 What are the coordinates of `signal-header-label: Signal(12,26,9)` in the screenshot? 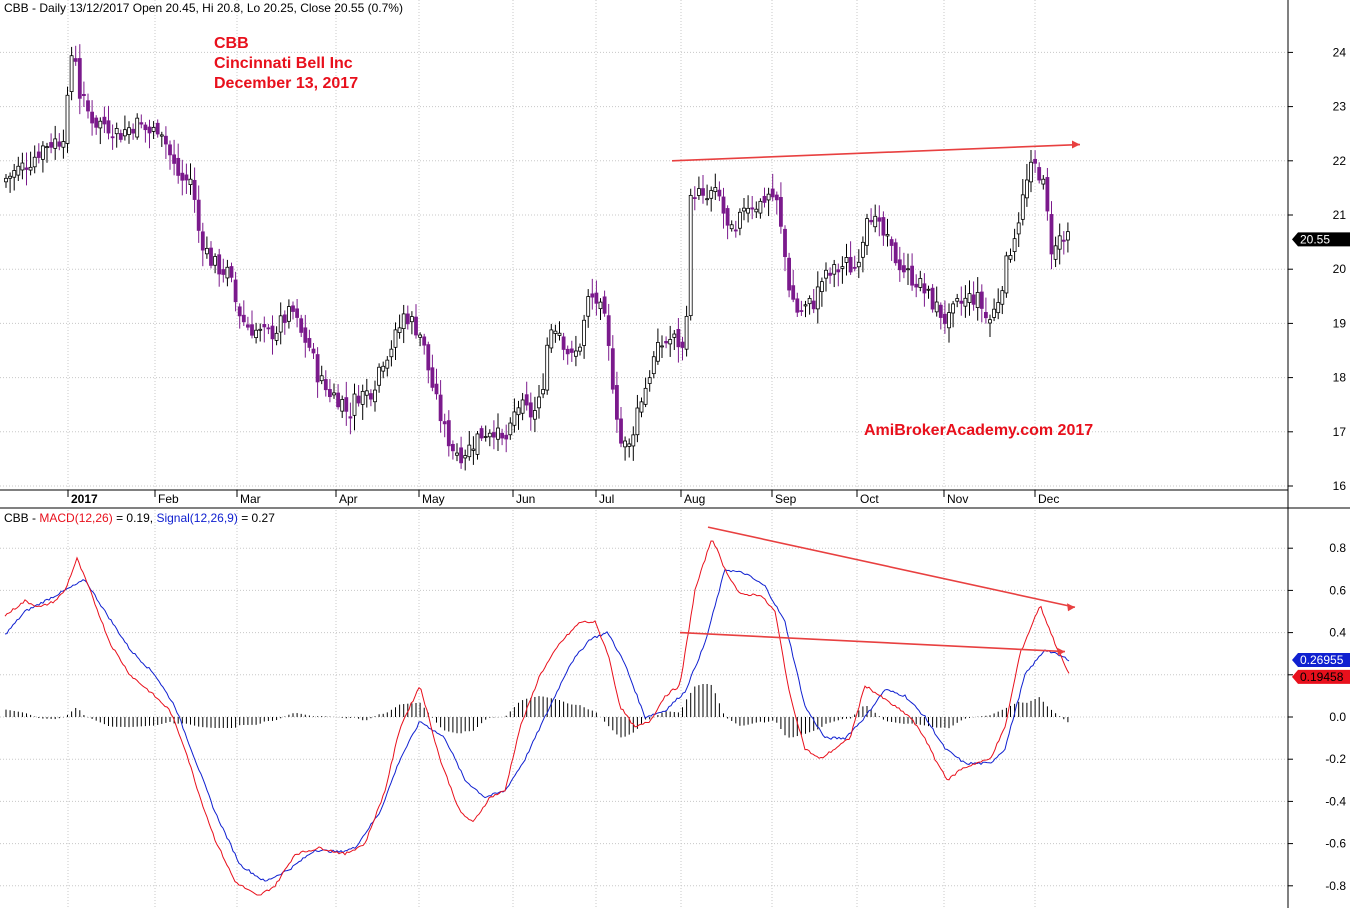 It's located at (197, 518).